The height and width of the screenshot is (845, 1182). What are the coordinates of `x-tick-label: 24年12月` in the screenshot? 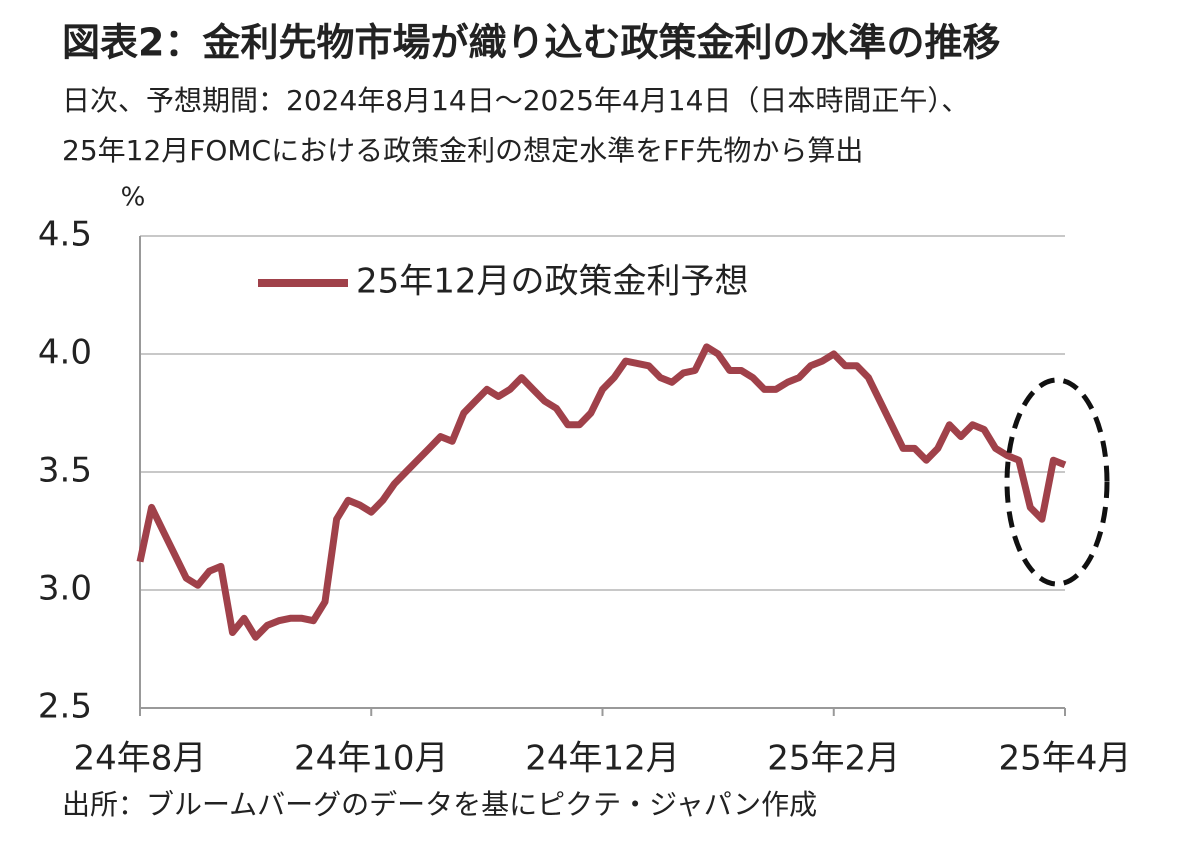 It's located at (602, 759).